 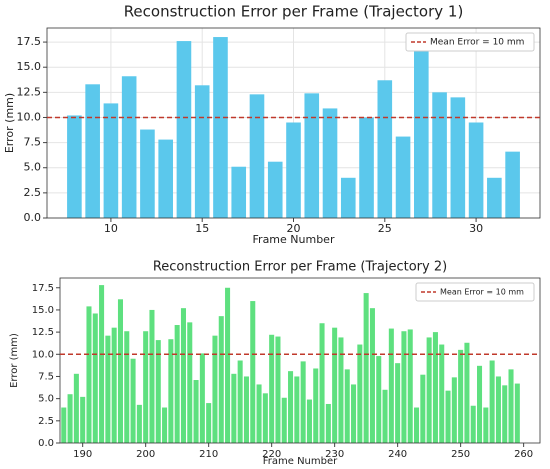 What do you see at coordinates (460, 454) in the screenshot?
I see `x-tick-label: 250` at bounding box center [460, 454].